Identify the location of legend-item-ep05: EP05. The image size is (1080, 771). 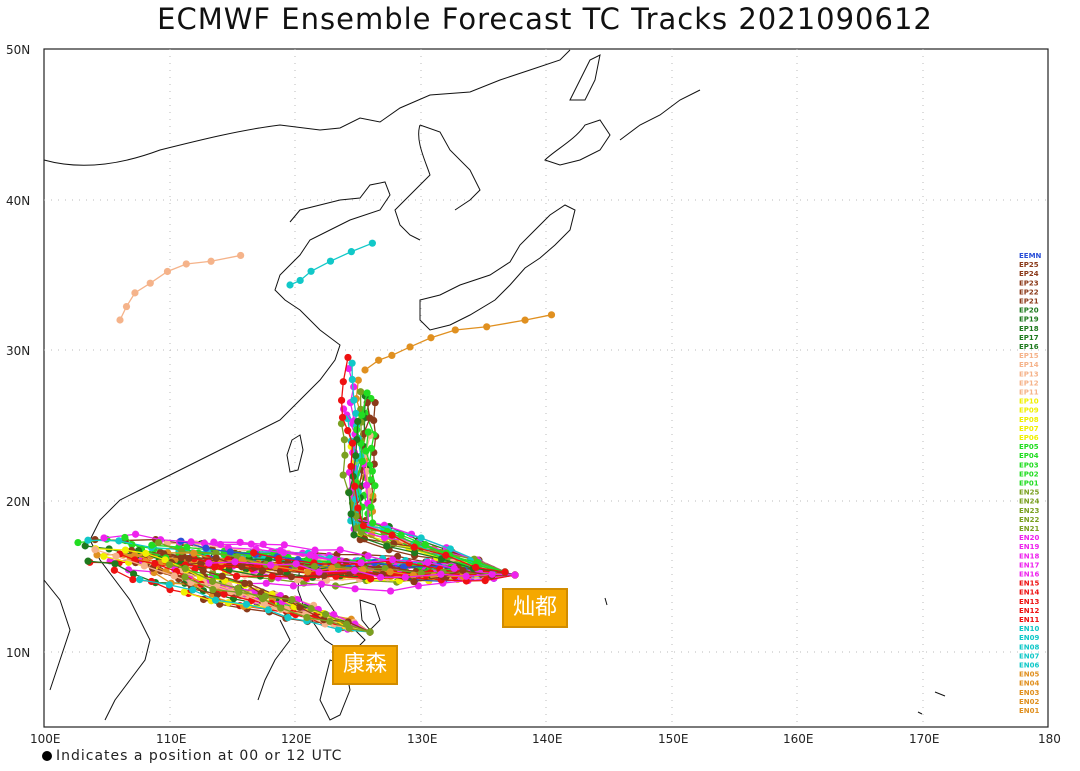
(1029, 447).